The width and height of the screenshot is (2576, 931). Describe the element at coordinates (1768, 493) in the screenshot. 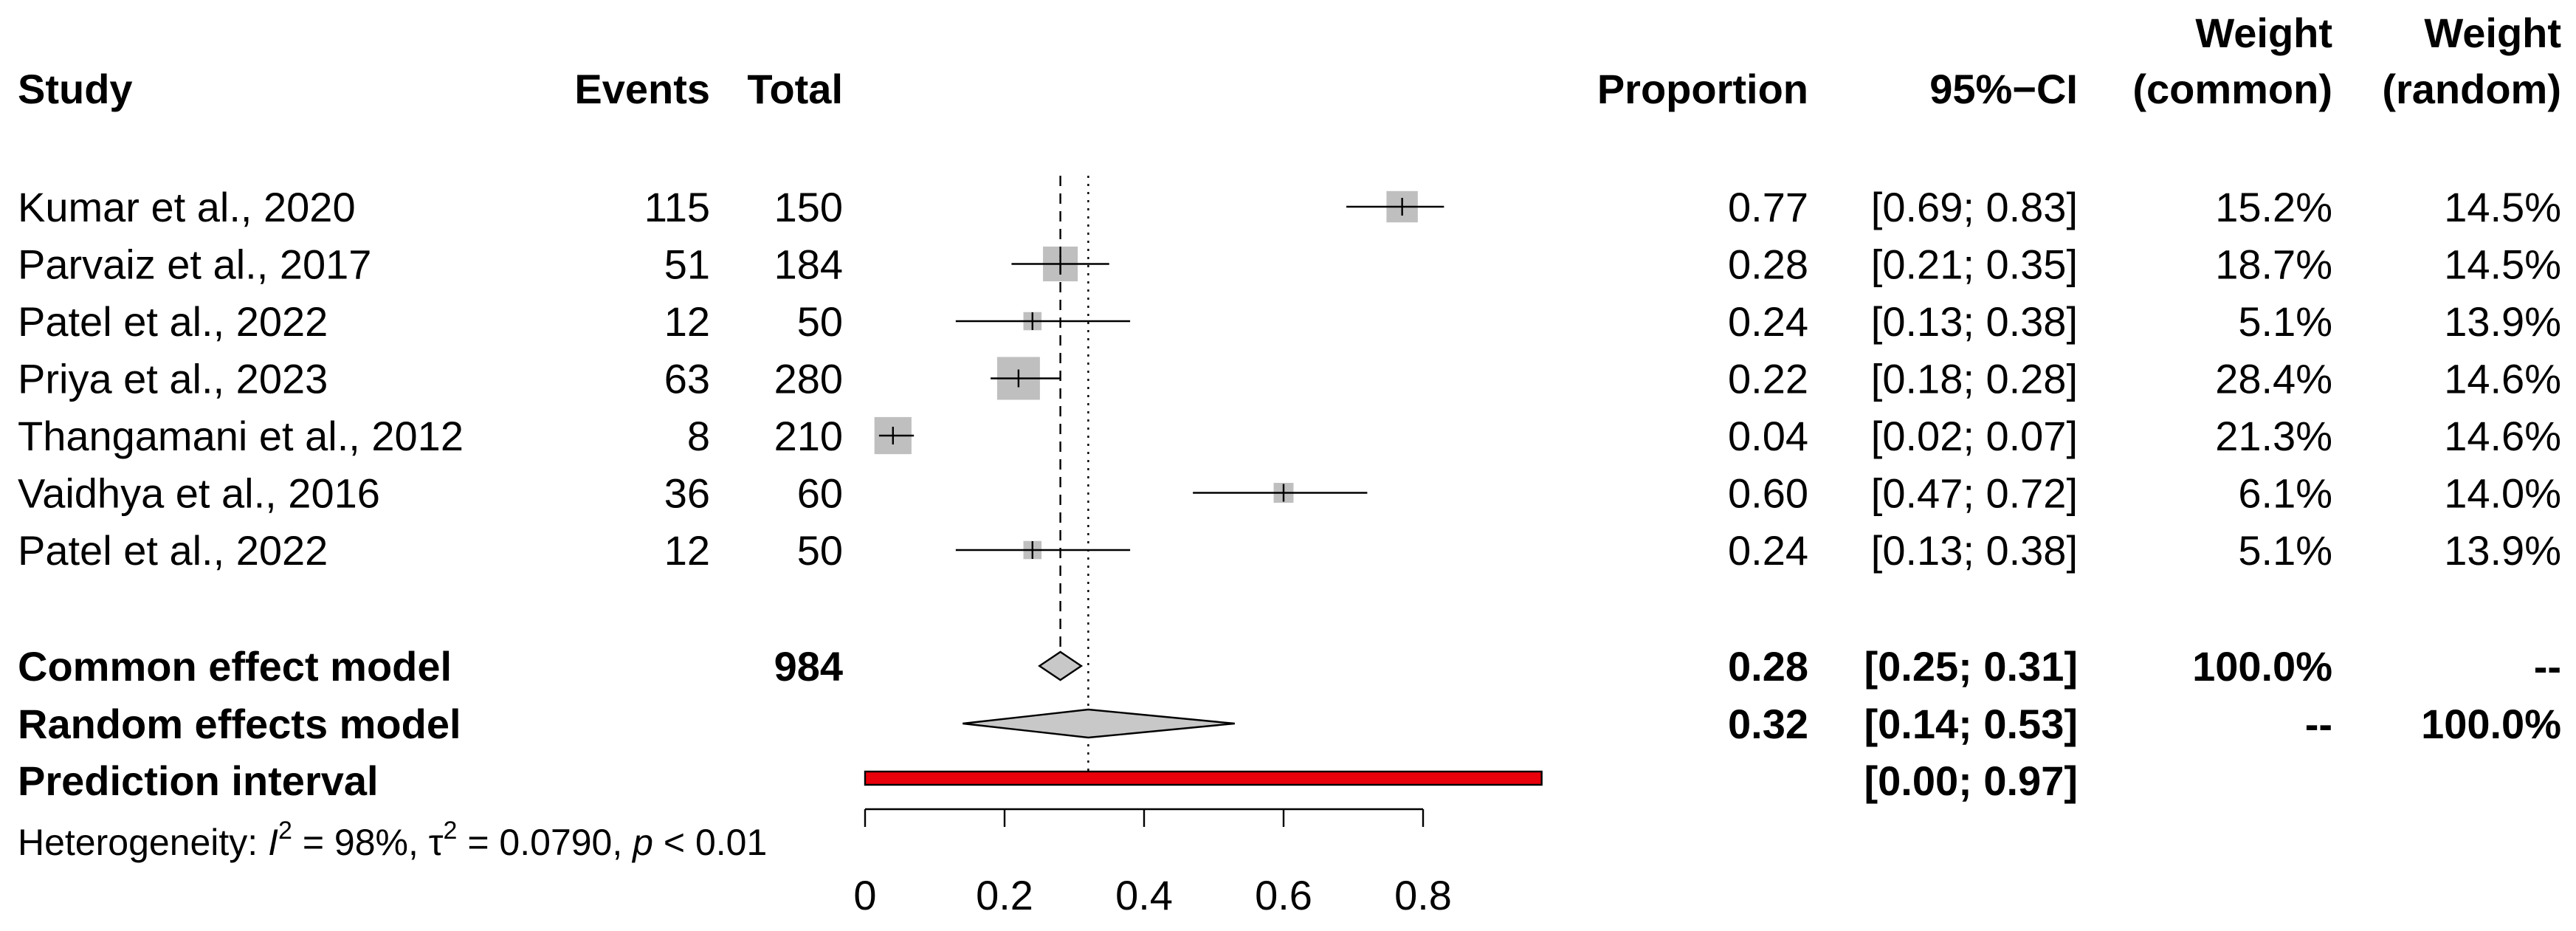

I see `study-proportion: 0.60` at that location.